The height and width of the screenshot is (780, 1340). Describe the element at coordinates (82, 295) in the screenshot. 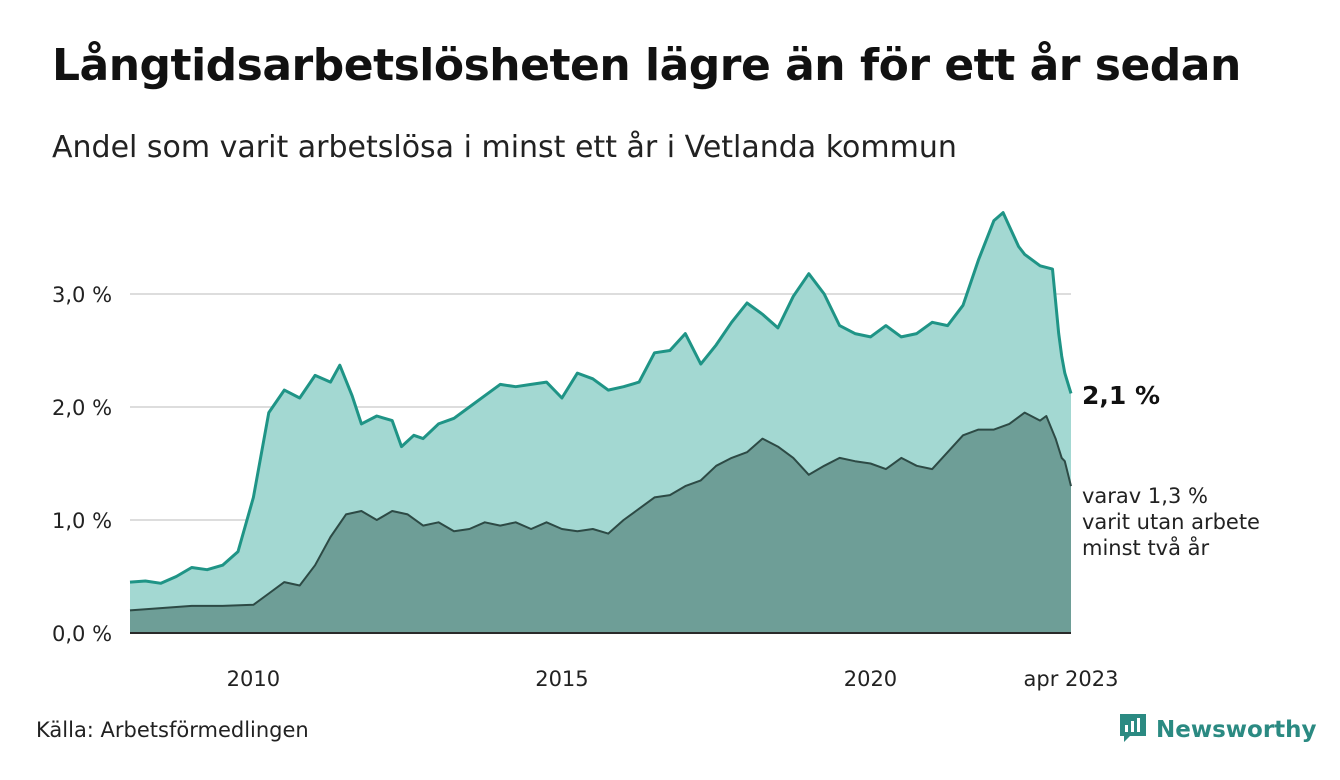

I see `y-tick-label: 3,0 %` at that location.